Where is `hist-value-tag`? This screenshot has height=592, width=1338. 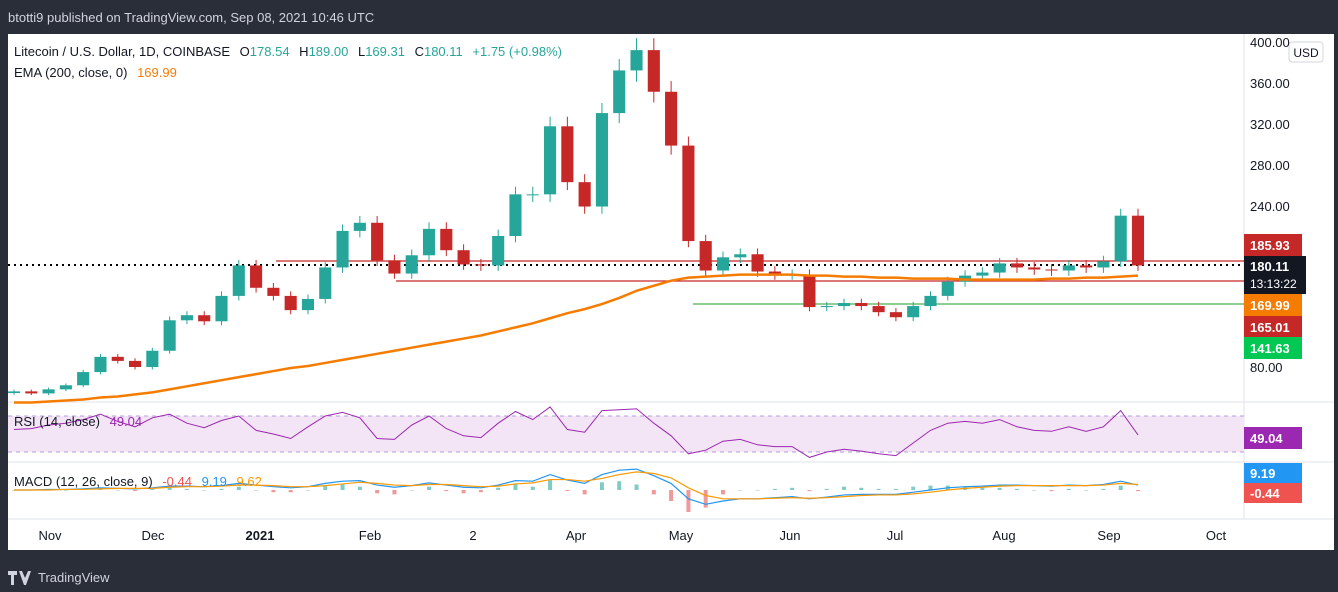 hist-value-tag is located at coordinates (1273, 493).